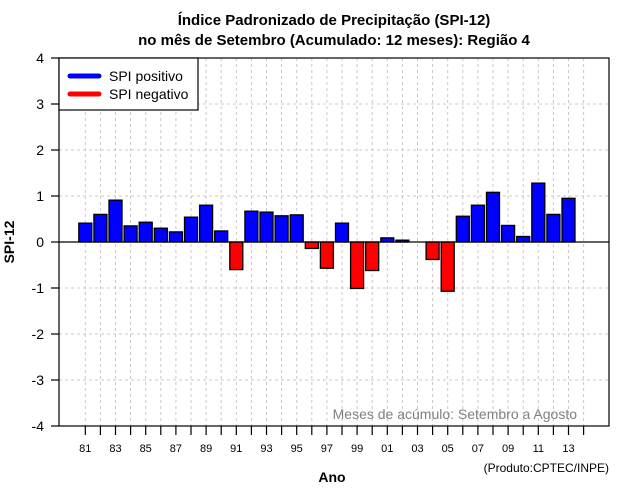 The image size is (640, 500). Describe the element at coordinates (38, 426) in the screenshot. I see `y-tick-label: -4` at that location.